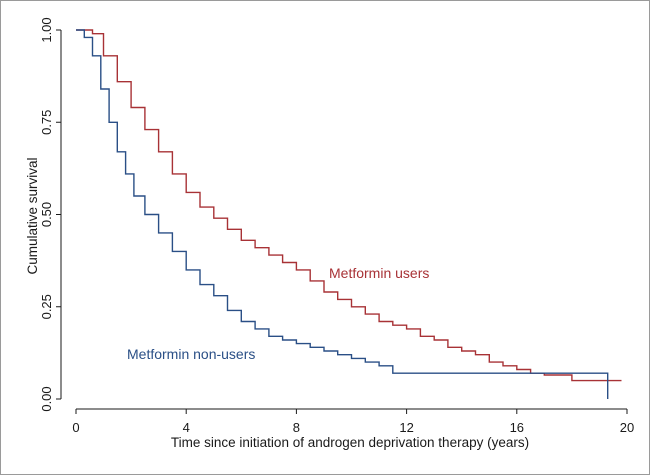  What do you see at coordinates (296, 427) in the screenshot?
I see `x-tick-label: 8` at bounding box center [296, 427].